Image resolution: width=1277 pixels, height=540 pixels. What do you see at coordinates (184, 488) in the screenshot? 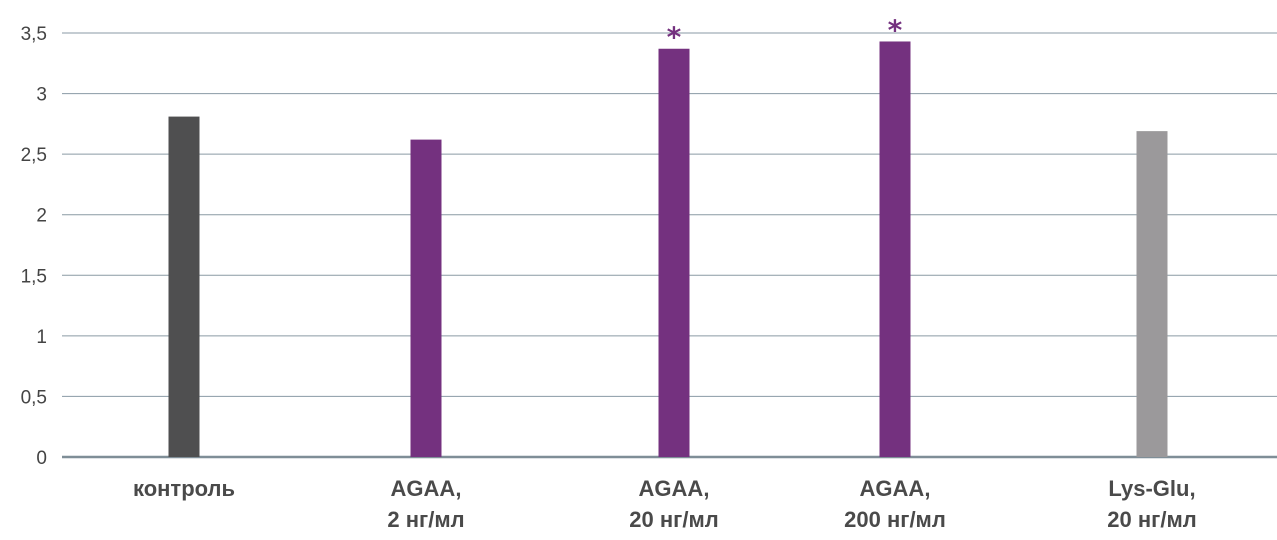
I see `x-category-label: контроль` at bounding box center [184, 488].